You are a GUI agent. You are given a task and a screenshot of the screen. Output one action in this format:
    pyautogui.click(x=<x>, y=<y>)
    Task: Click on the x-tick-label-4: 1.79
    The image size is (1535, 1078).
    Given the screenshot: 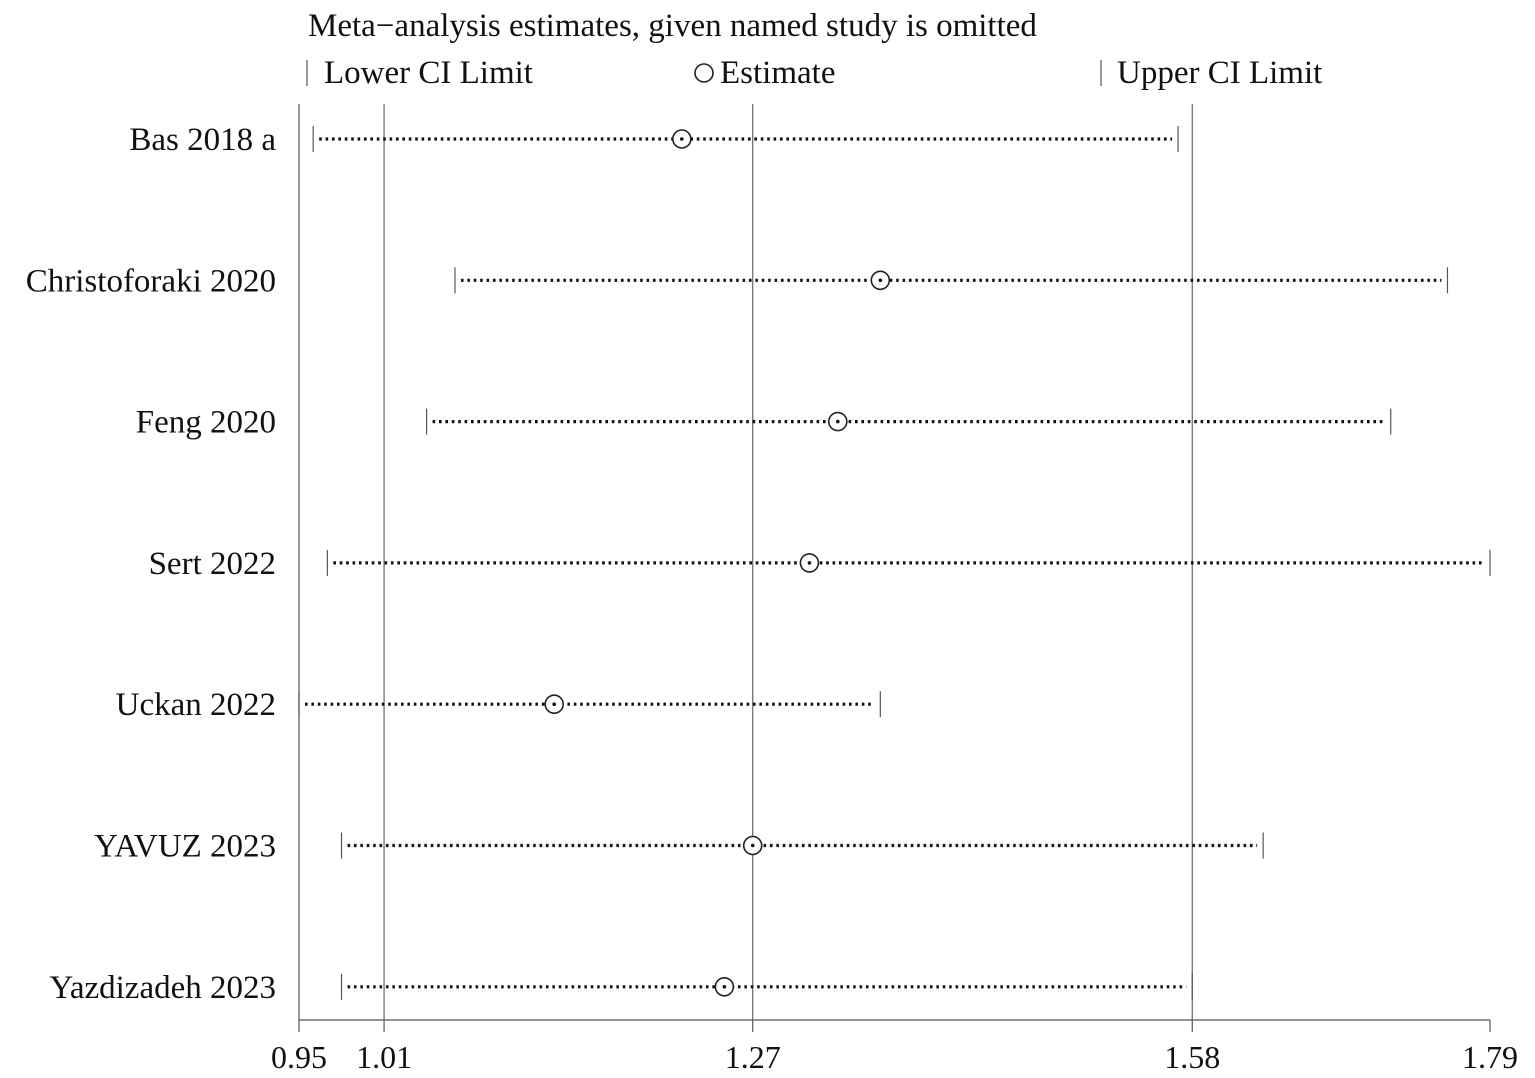 What is the action you would take?
    pyautogui.click(x=1490, y=1057)
    